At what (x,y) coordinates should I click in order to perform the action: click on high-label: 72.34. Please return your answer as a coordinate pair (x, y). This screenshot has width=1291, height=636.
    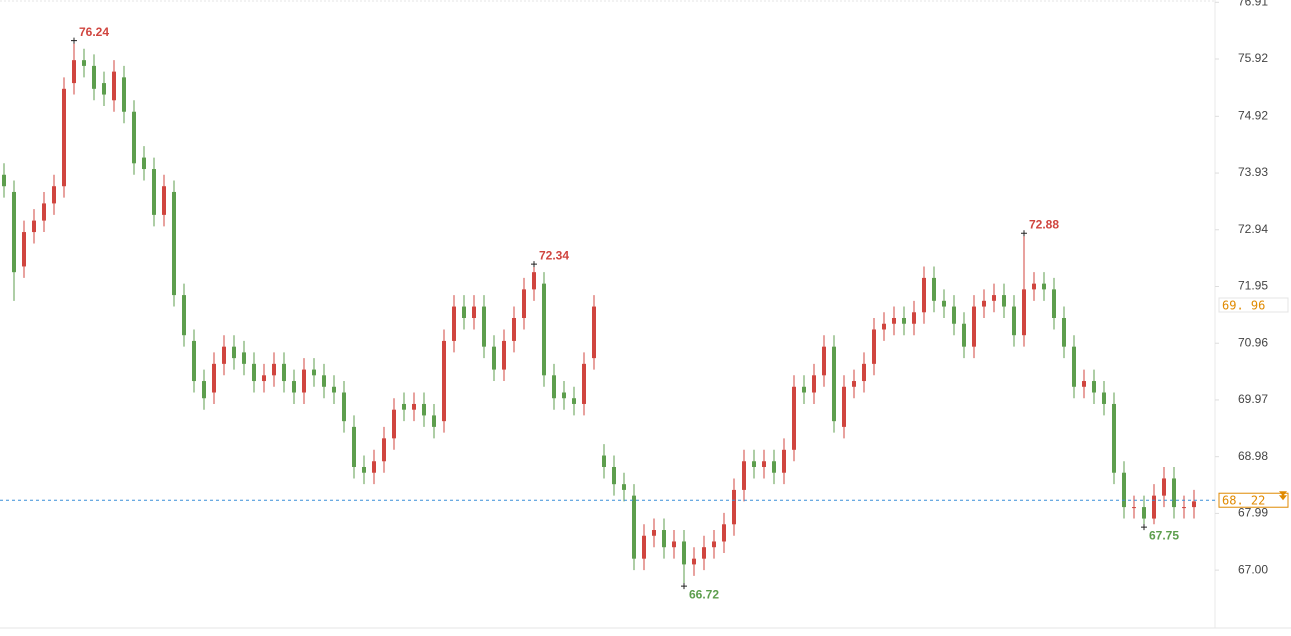
    Looking at the image, I should click on (554, 255).